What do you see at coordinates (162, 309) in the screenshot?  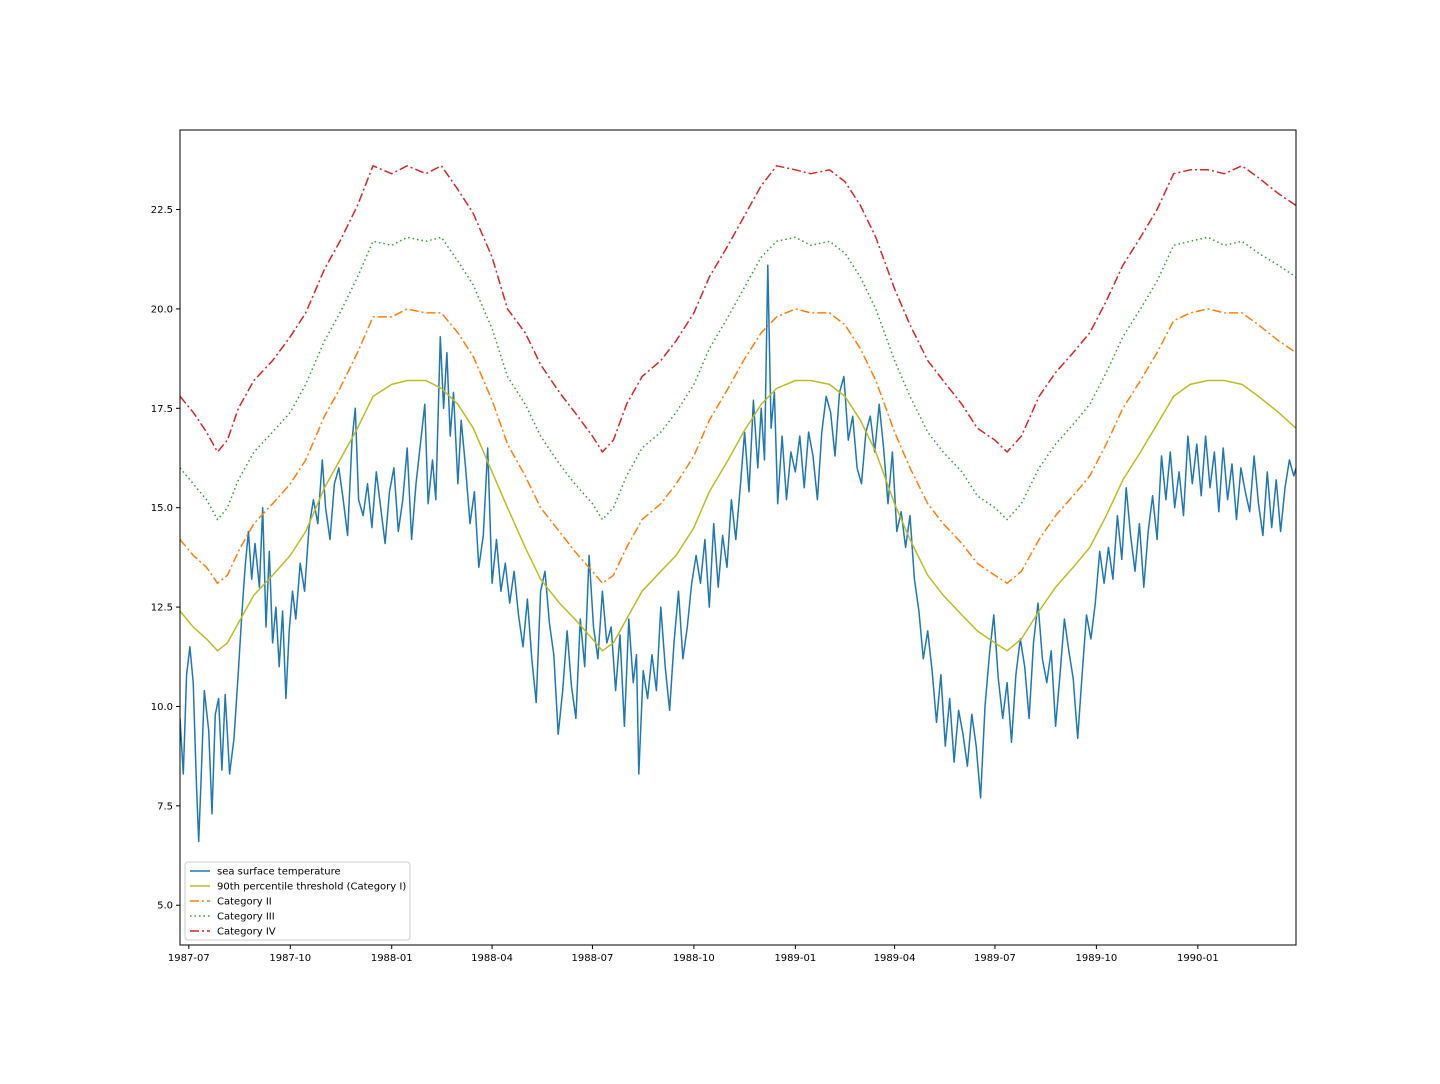 I see `y-tick-label: 20.0` at bounding box center [162, 309].